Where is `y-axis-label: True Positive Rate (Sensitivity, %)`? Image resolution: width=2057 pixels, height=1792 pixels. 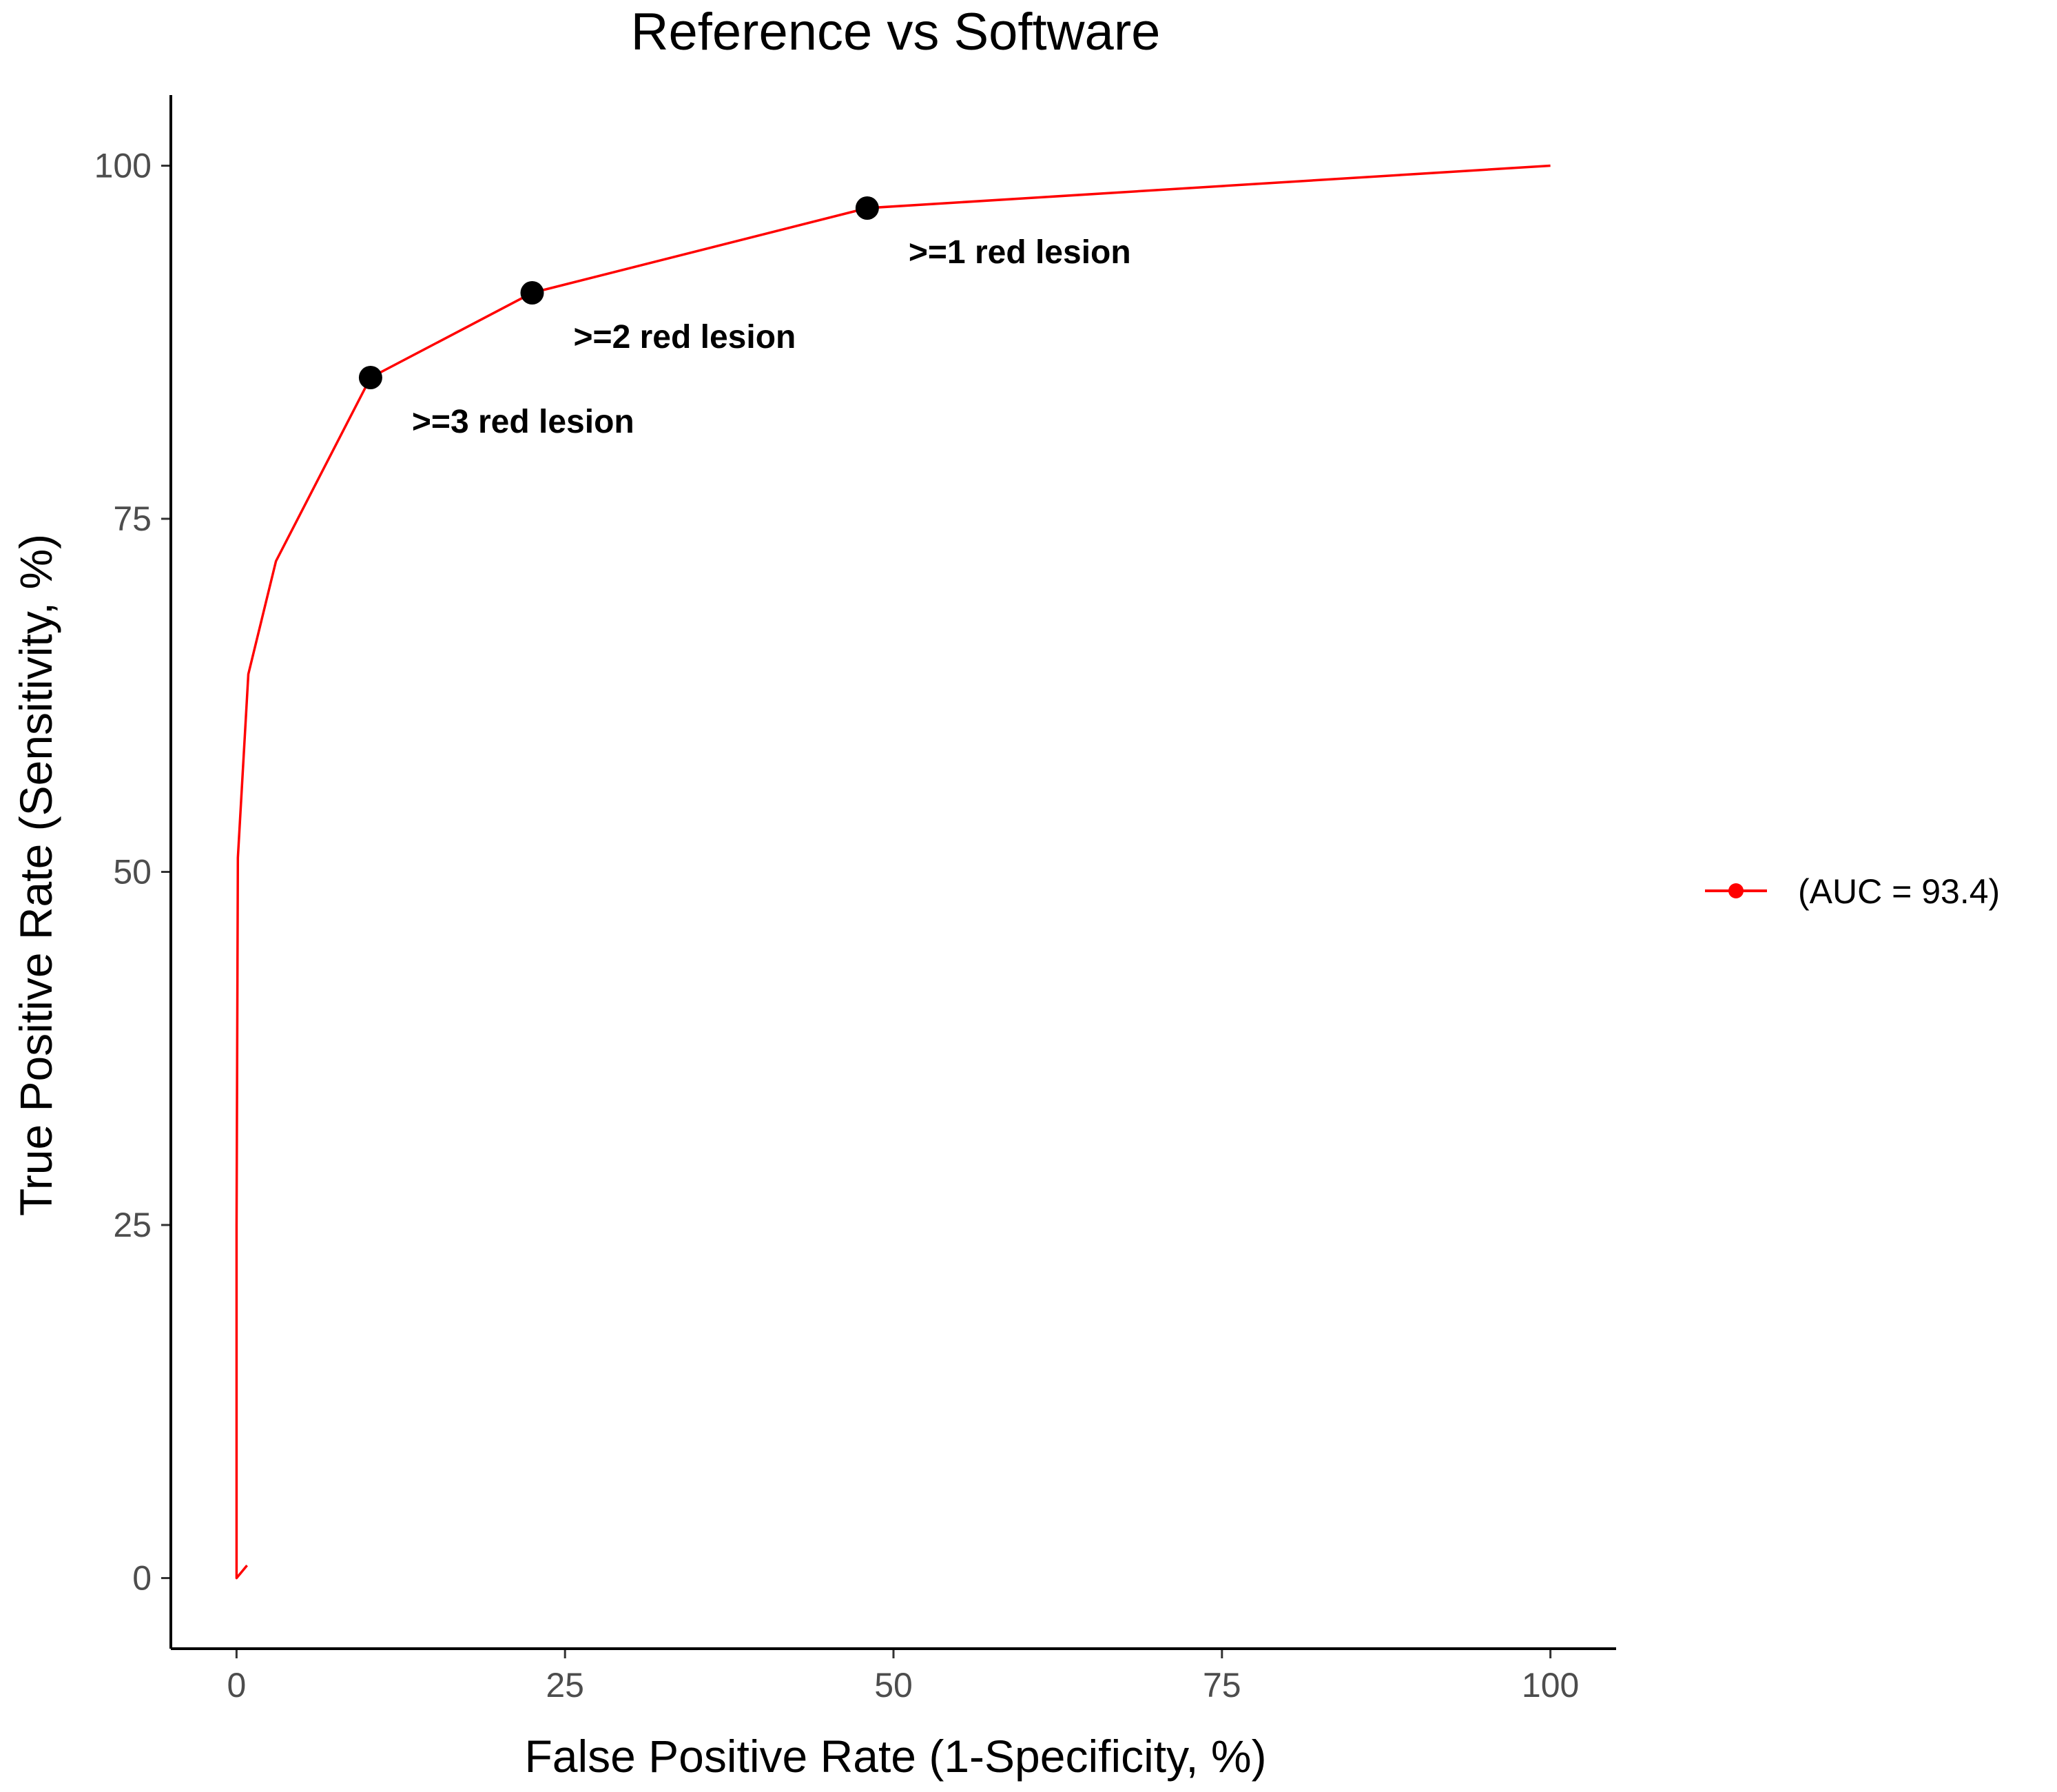 y-axis-label: True Positive Rate (Sensitivity, %) is located at coordinates (36, 875).